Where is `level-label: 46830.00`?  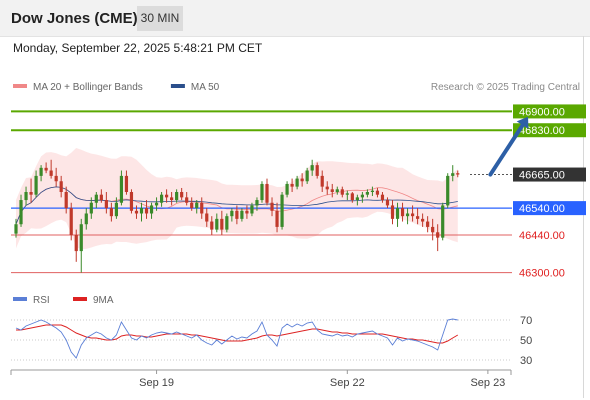 level-label: 46830.00 is located at coordinates (542, 131).